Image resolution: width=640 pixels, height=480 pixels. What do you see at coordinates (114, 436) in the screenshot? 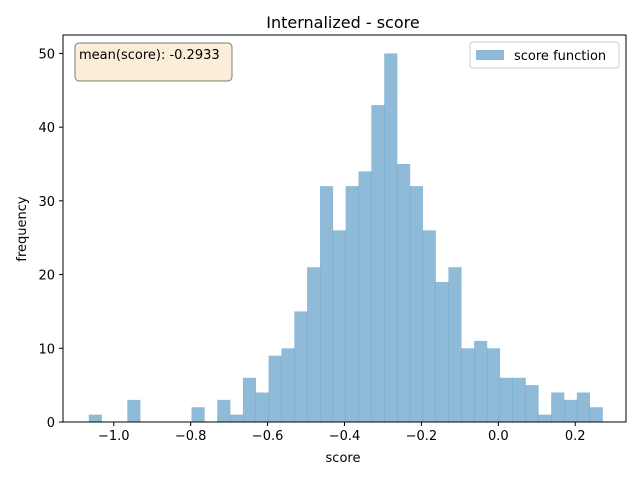
I see `x-tick-label: −1.0` at bounding box center [114, 436].